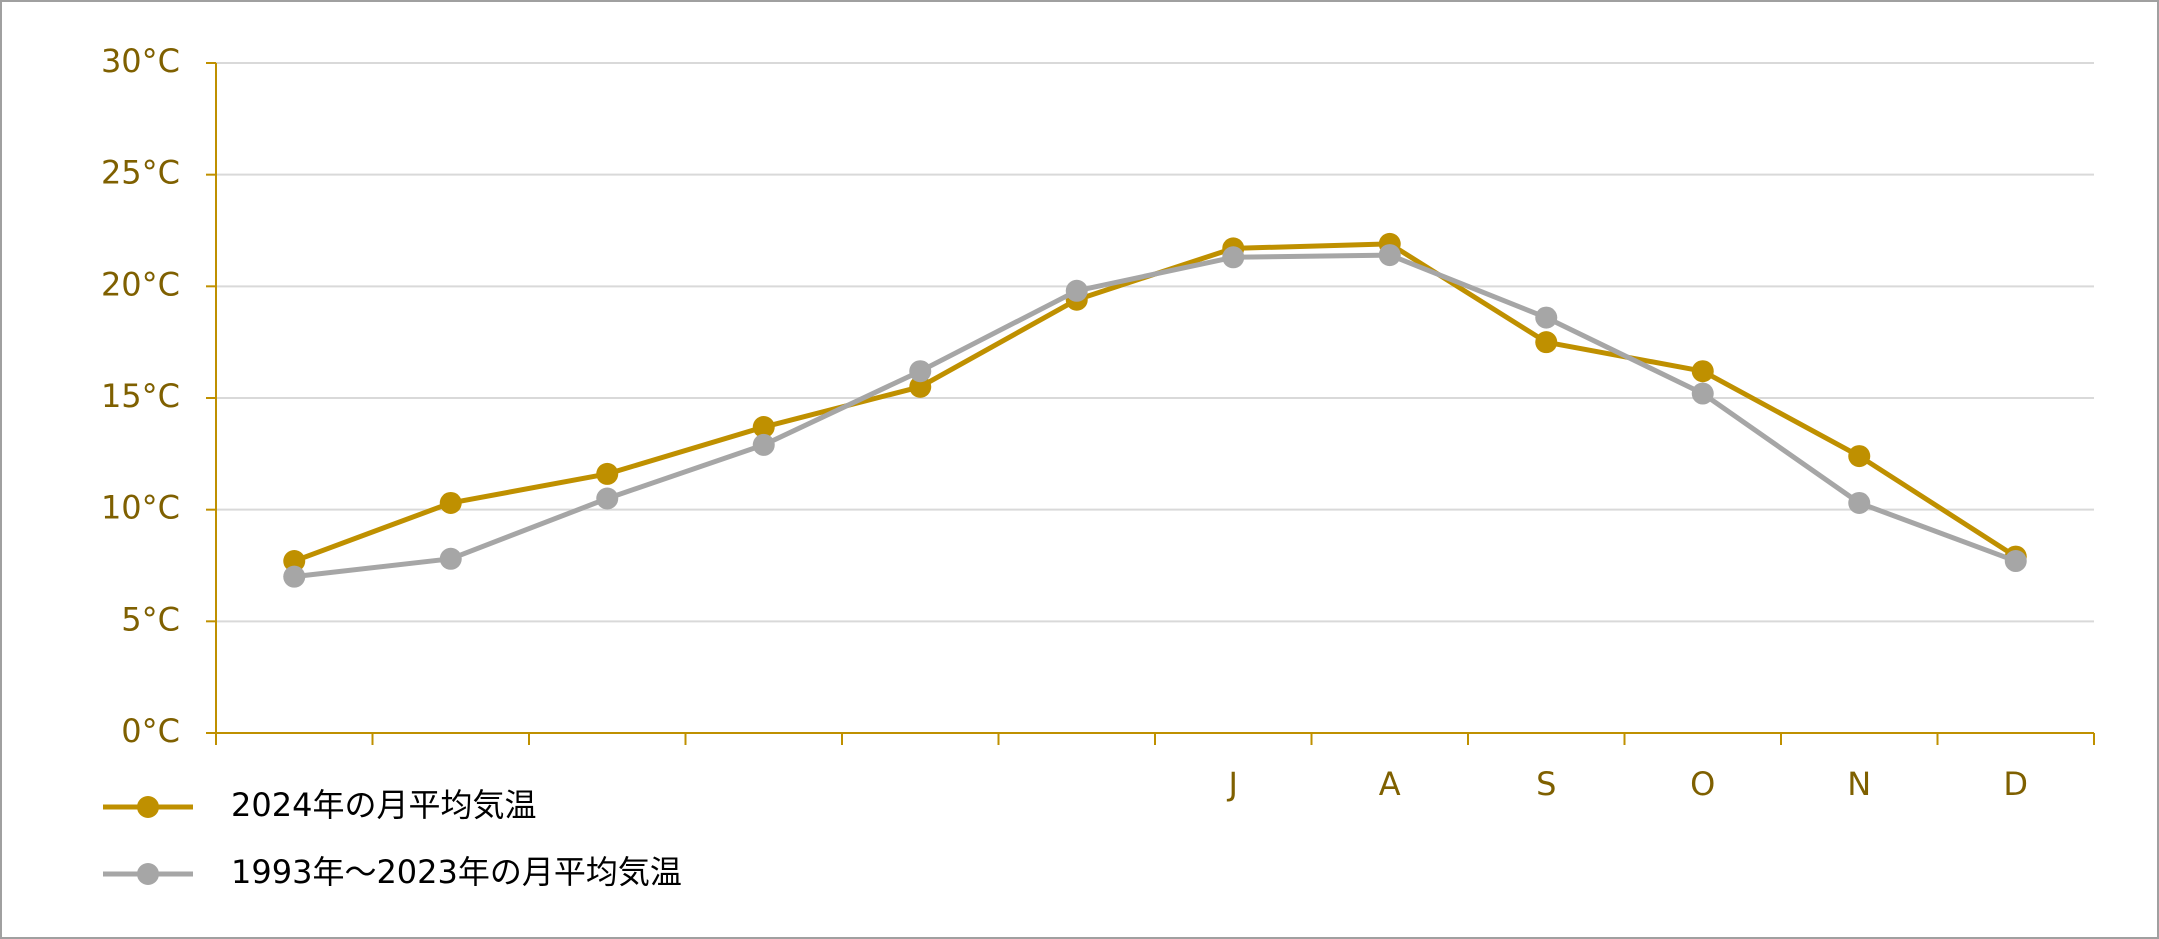 The width and height of the screenshot is (2159, 939). I want to click on y-tick-label: 0°C, so click(150, 731).